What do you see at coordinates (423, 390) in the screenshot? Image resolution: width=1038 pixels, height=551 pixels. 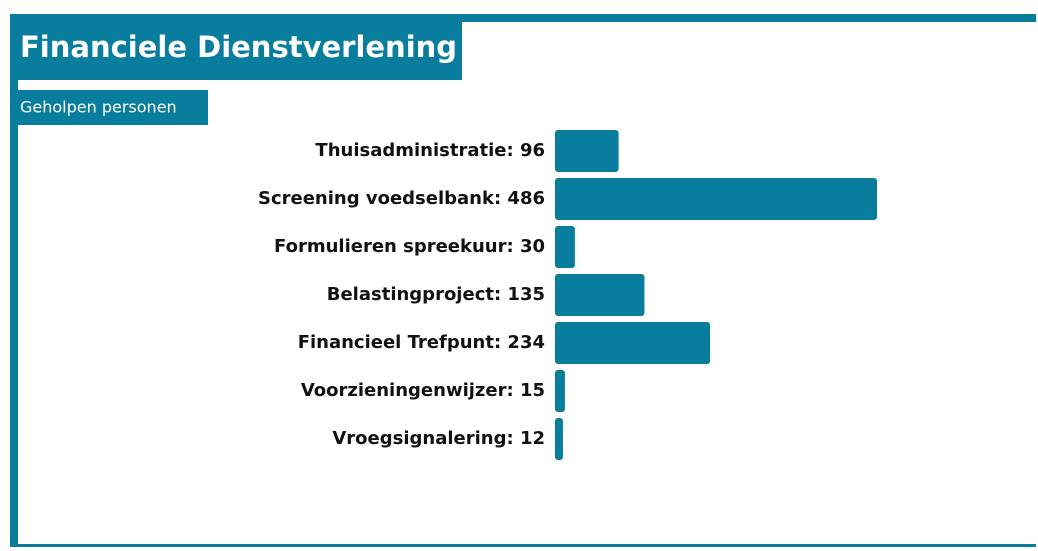 I see `bar-label: Voorzieningenwijzer: 15` at bounding box center [423, 390].